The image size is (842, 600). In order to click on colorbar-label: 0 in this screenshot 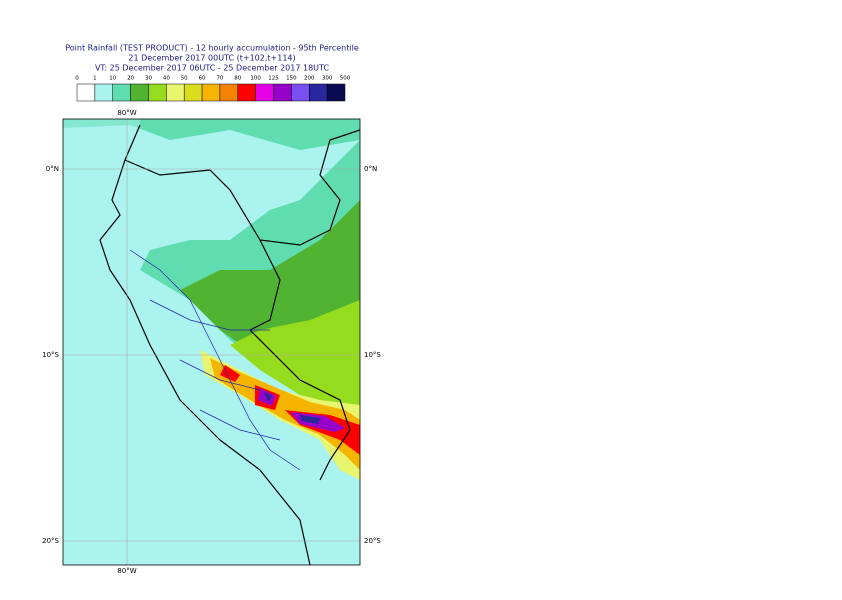, I will do `click(77, 79)`.